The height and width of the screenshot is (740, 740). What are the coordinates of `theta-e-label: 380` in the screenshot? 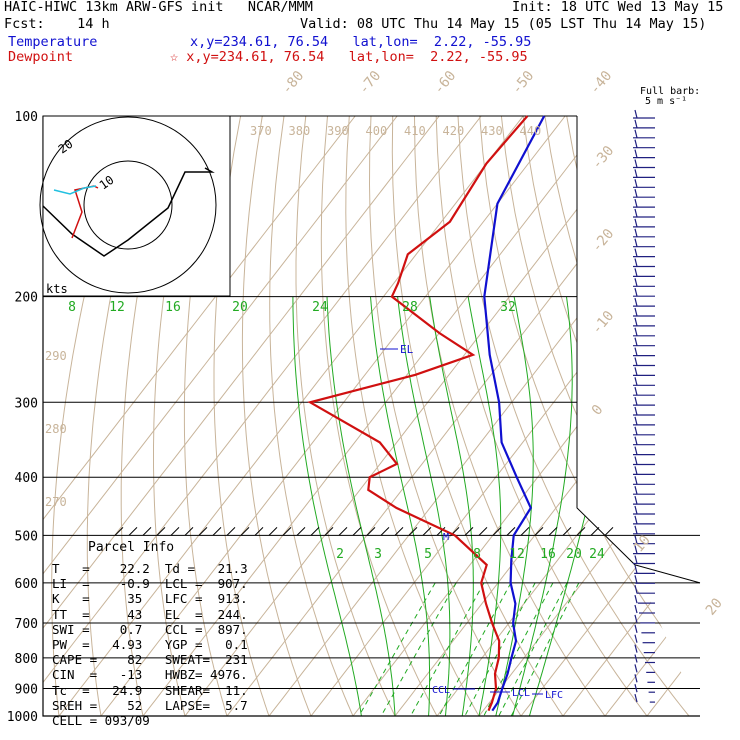 It's located at (300, 131).